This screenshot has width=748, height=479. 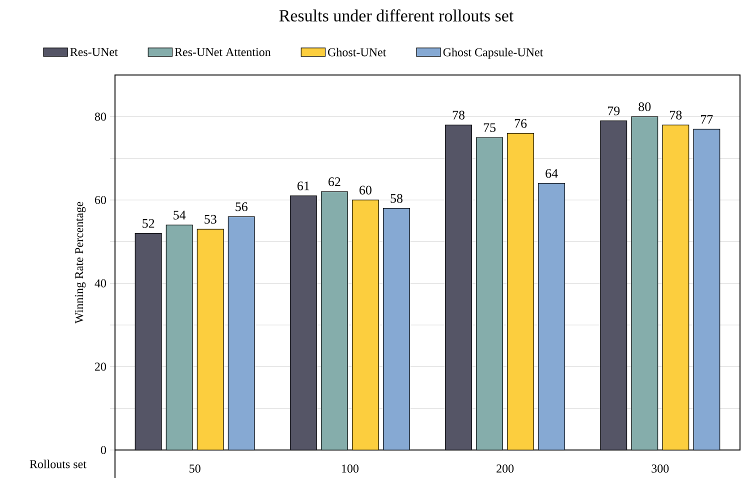 What do you see at coordinates (334, 181) in the screenshot?
I see `data-label: 62` at bounding box center [334, 181].